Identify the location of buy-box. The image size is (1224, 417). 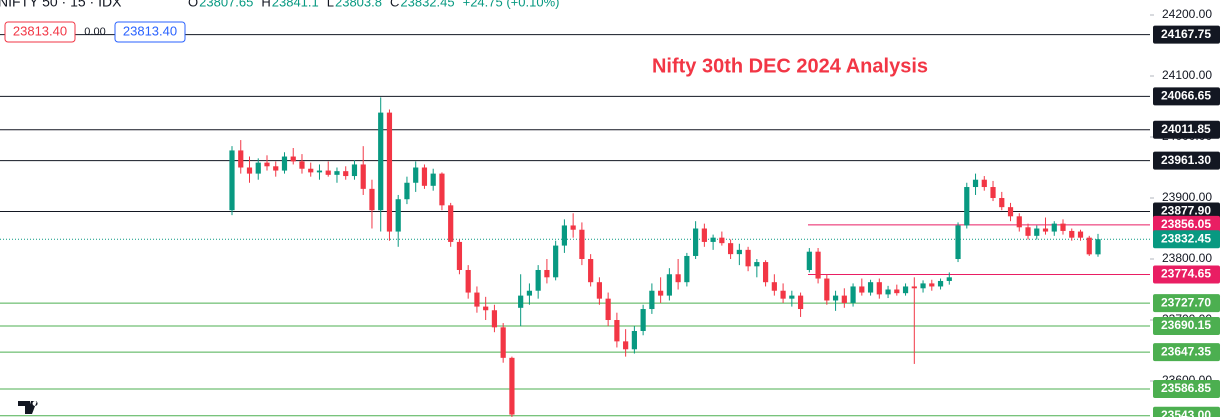
(150, 32).